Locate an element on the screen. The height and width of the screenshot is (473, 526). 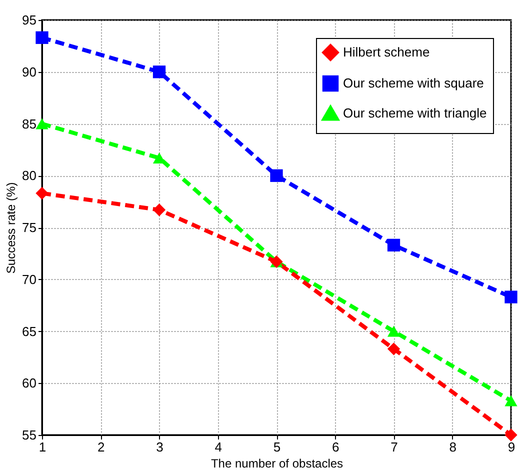
x-tick-label: 4 is located at coordinates (218, 447).